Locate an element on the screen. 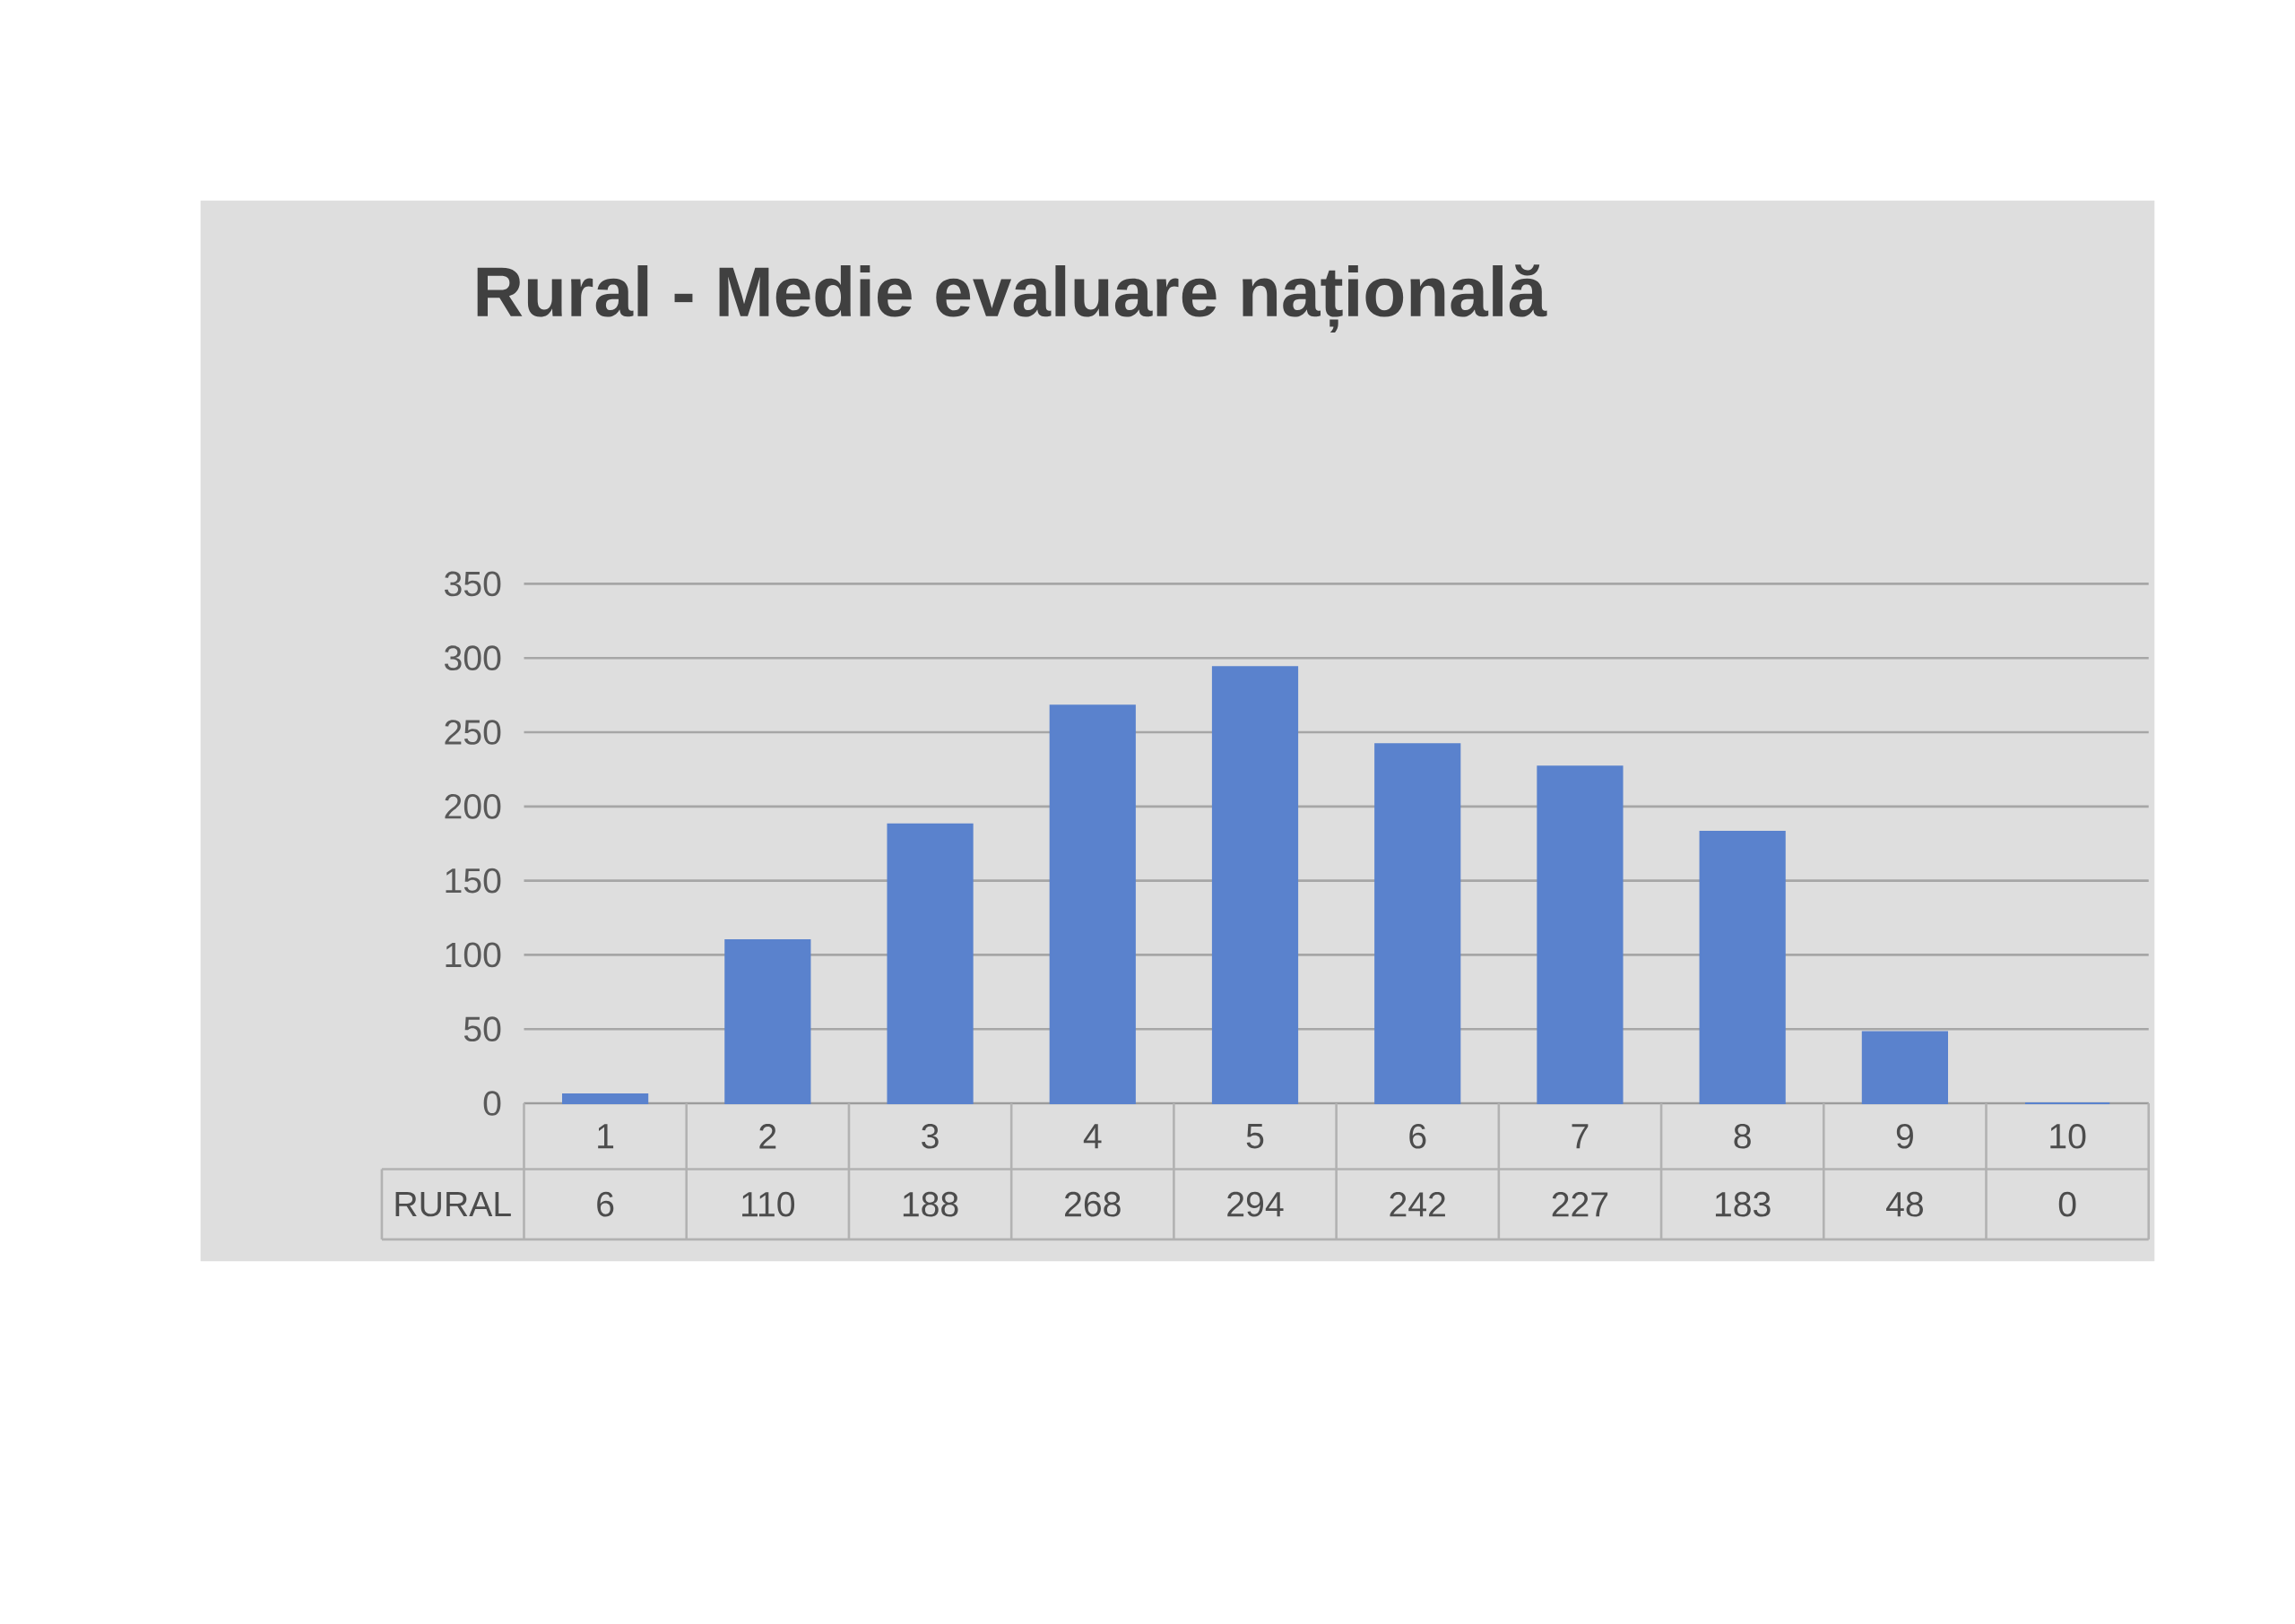  data-label: 268 is located at coordinates (1093, 1204).